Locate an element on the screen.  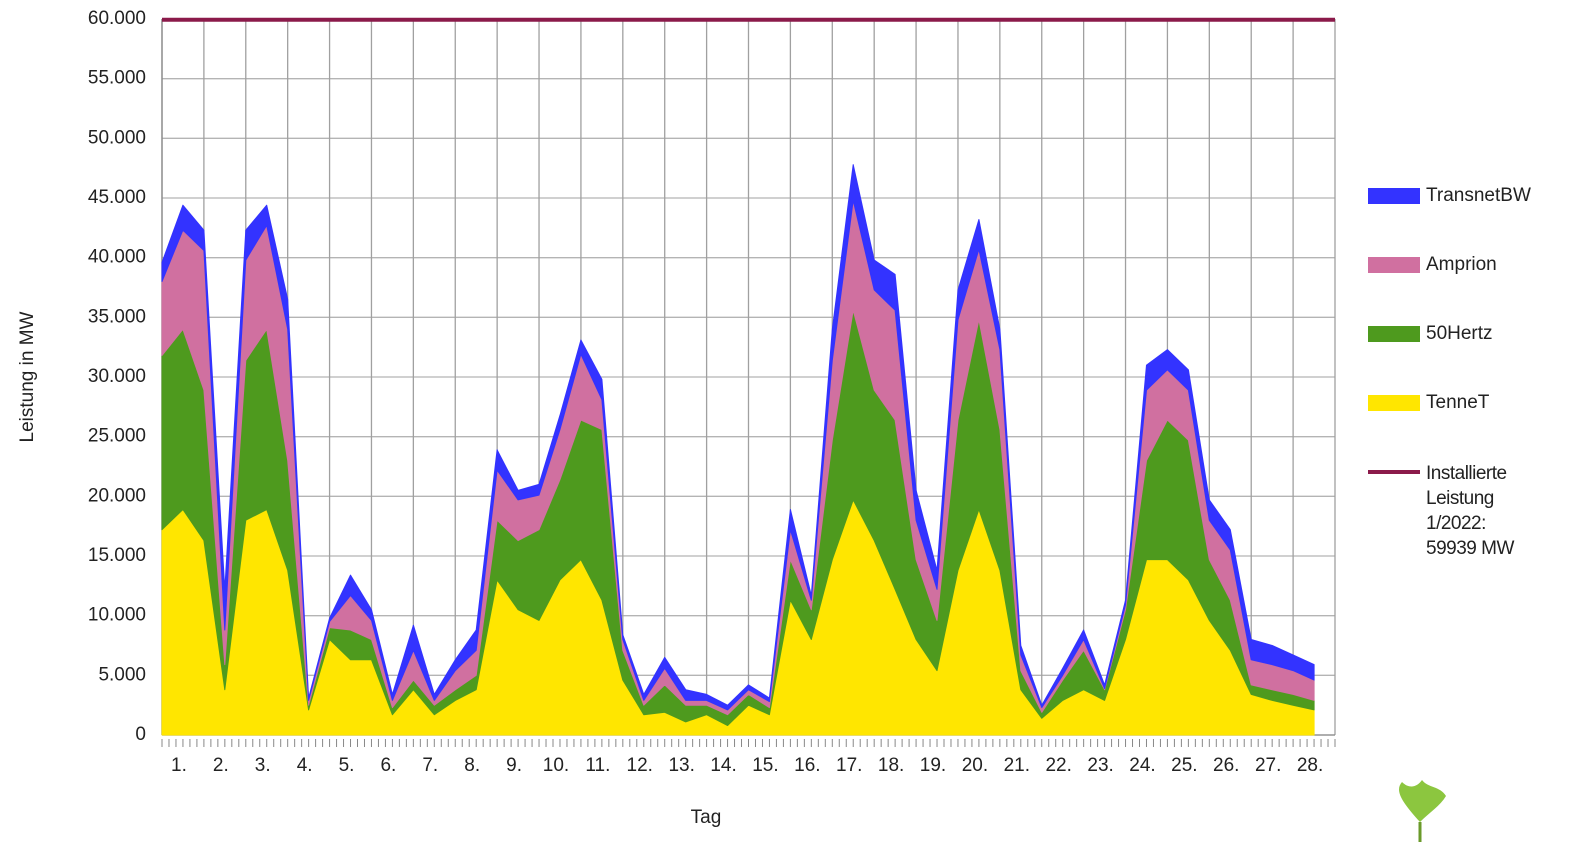
x-tick-label: 2. is located at coordinates (221, 765).